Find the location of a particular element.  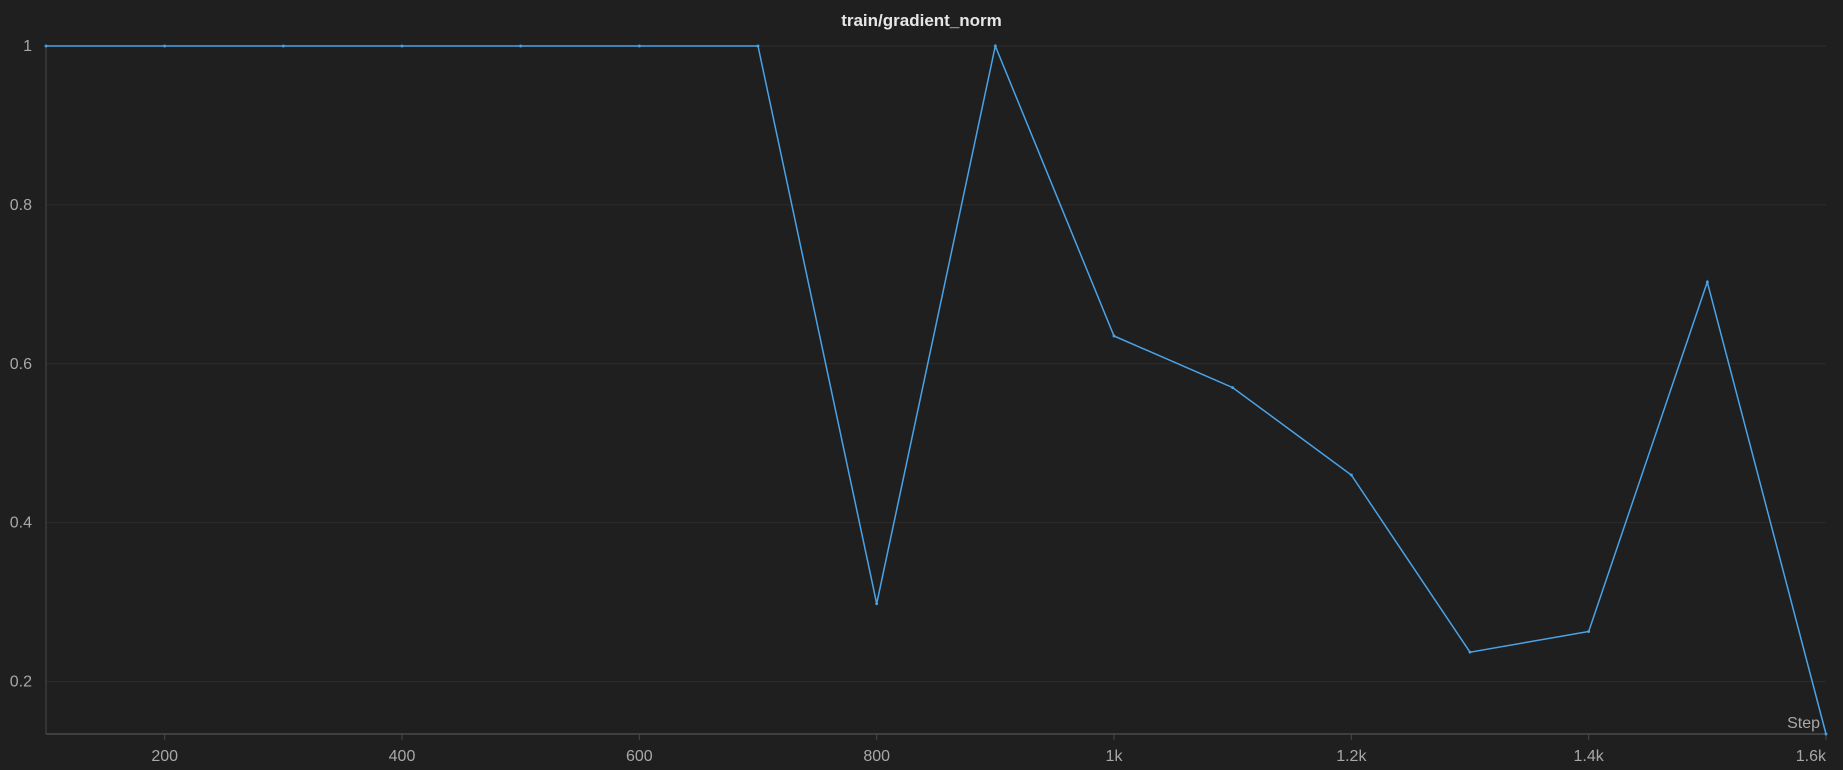

chart-title: train/gradient_norm is located at coordinates (921, 20).